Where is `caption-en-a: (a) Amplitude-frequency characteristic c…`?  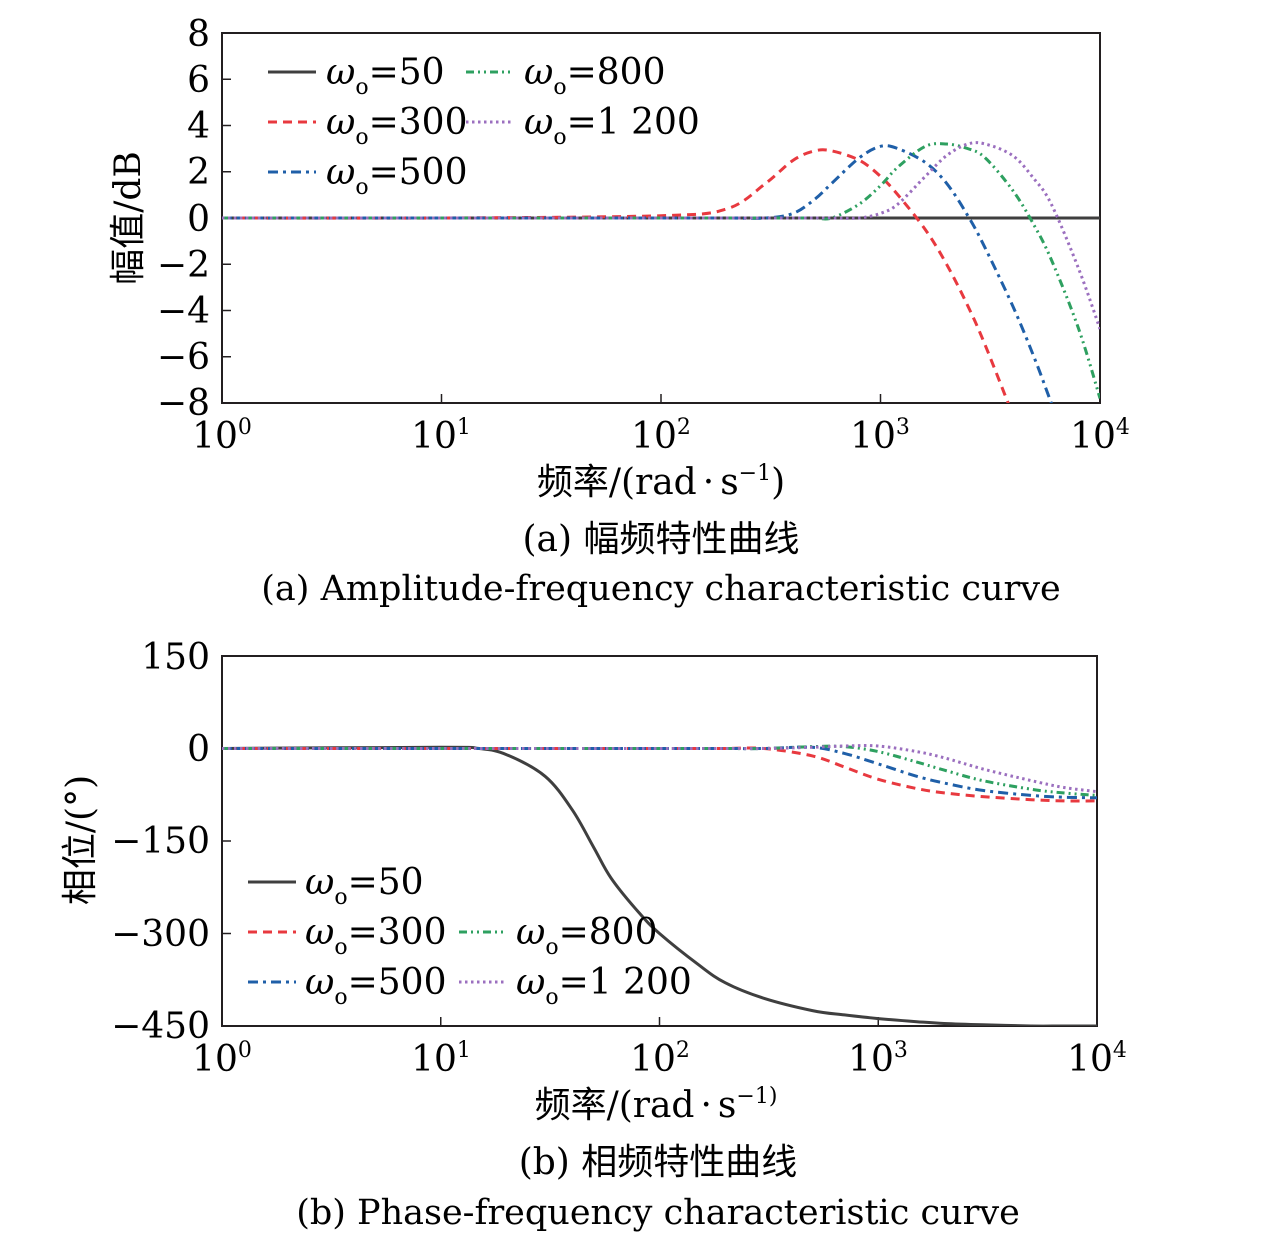 caption-en-a: (a) Amplitude-frequency characteristic c… is located at coordinates (660, 589).